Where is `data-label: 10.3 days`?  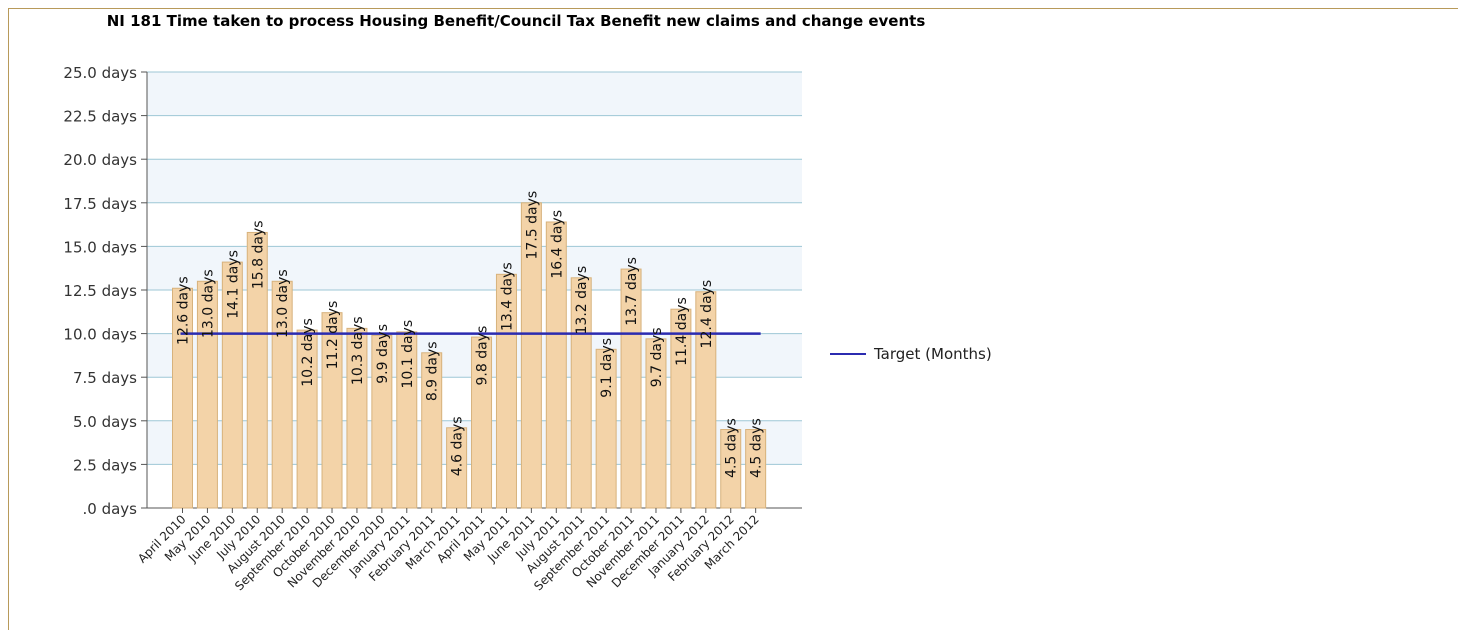 data-label: 10.3 days is located at coordinates (358, 350).